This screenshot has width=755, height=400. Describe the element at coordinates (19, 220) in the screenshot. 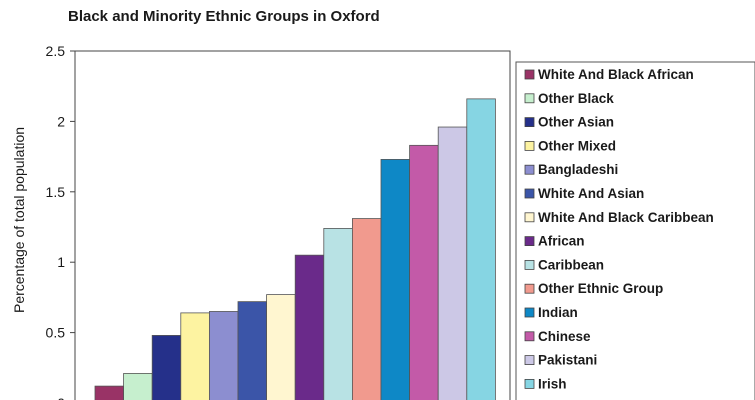

I see `y-axis-label: Percentage of total population` at that location.